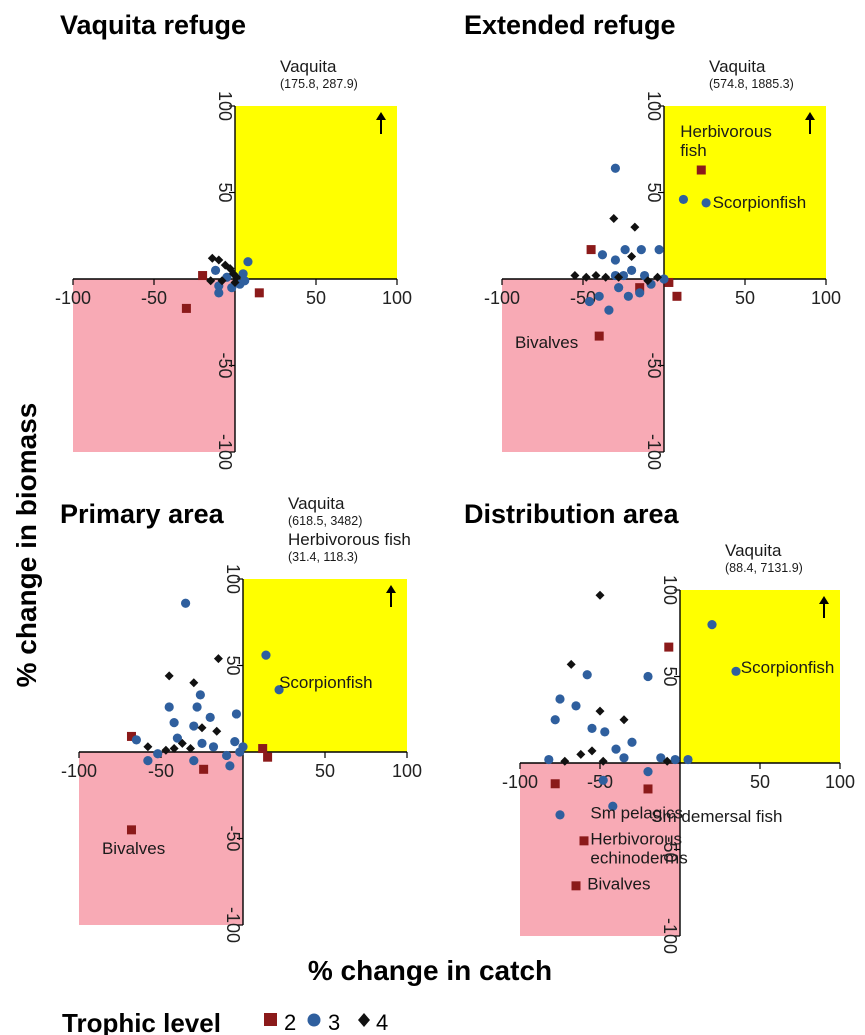 The image size is (865, 1035). What do you see at coordinates (600, 849) in the screenshot?
I see `quadrant-lose-lose` at bounding box center [600, 849].